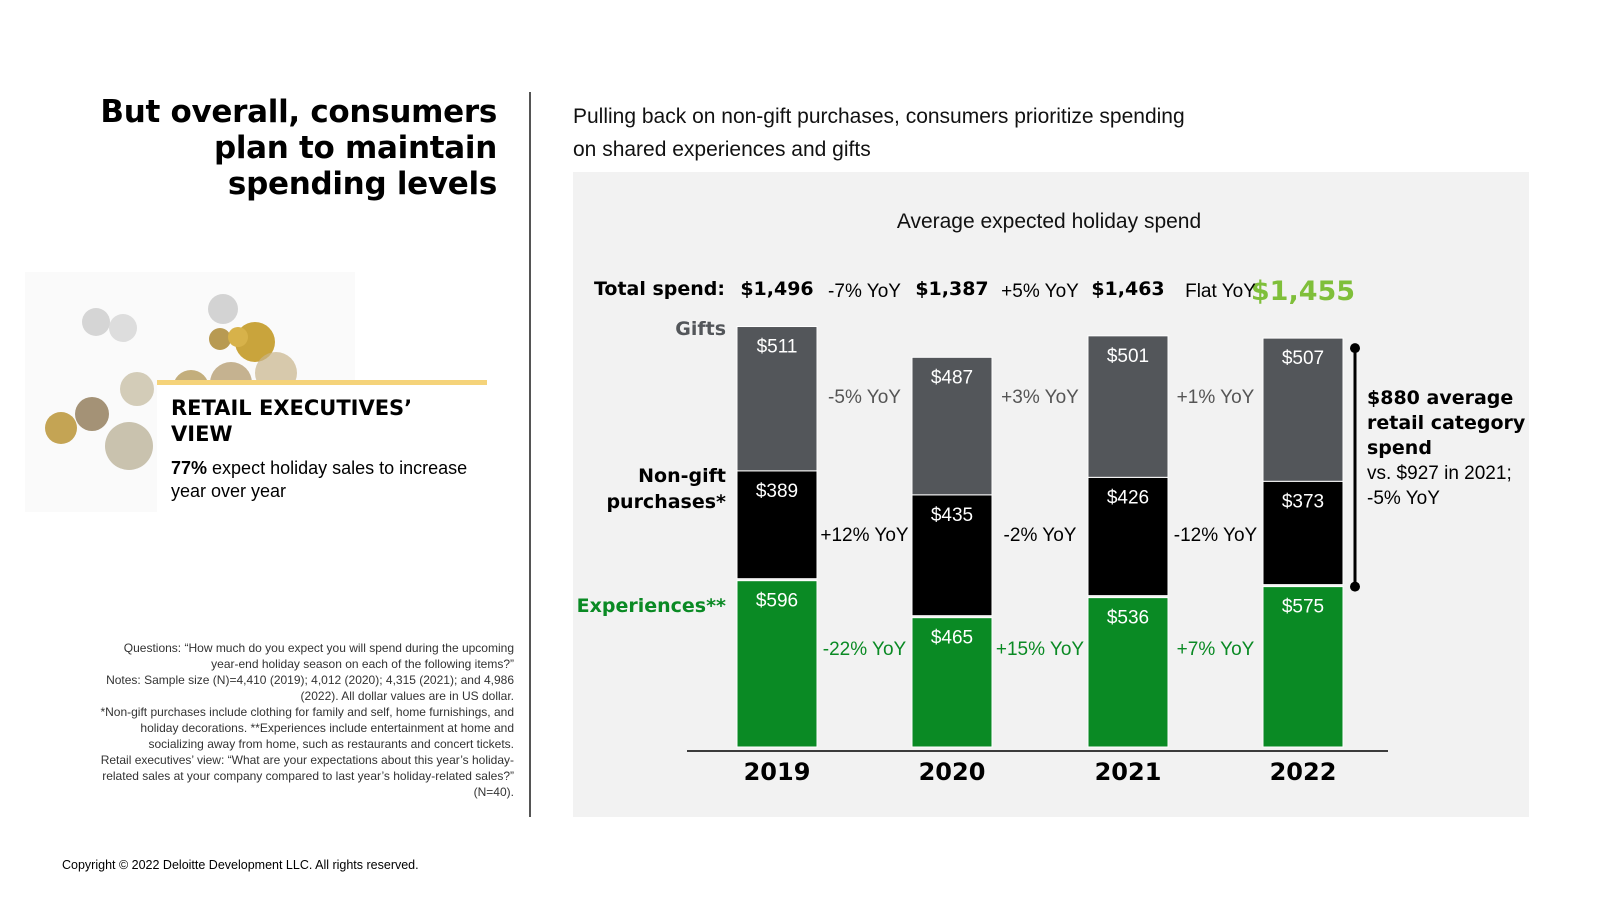 The width and height of the screenshot is (1600, 900). Describe the element at coordinates (1399, 448) in the screenshot. I see `annotation-bold-line-3: spend` at that location.